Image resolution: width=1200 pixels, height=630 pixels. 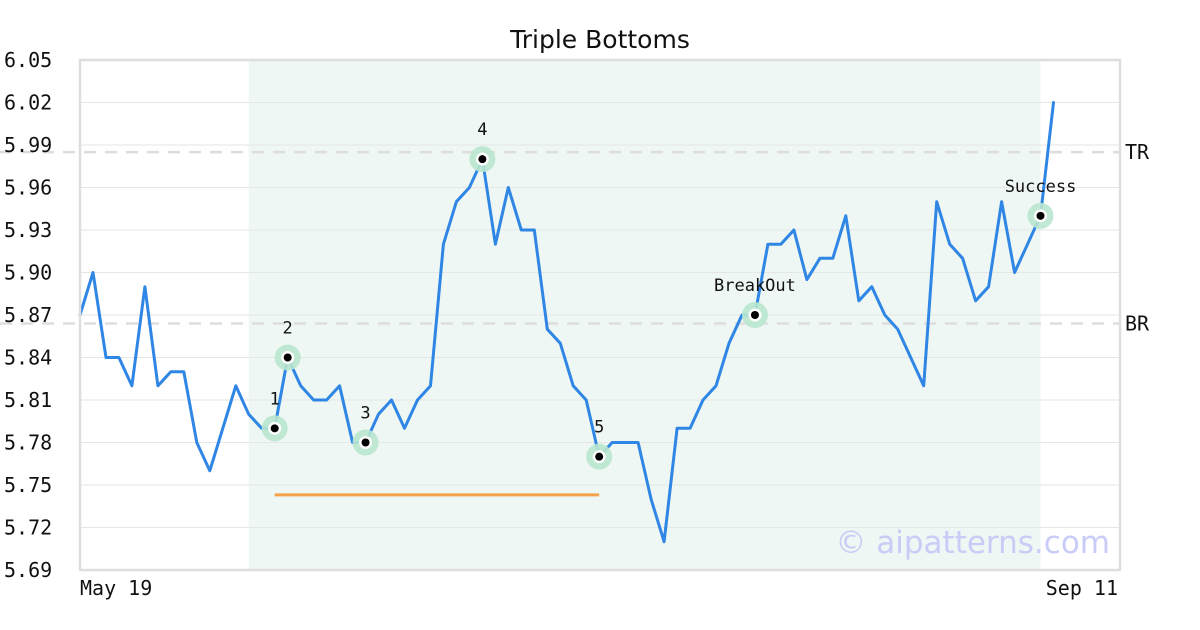 I want to click on point-label-5: 5, so click(x=599, y=428).